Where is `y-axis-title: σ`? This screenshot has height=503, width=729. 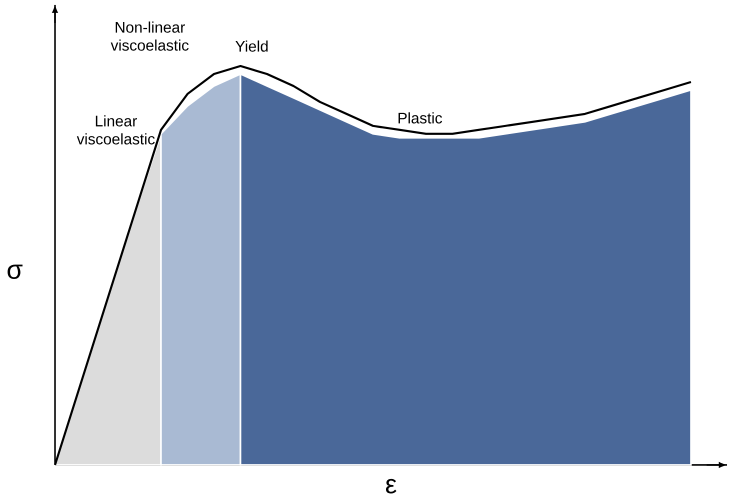 y-axis-title: σ is located at coordinates (15, 271).